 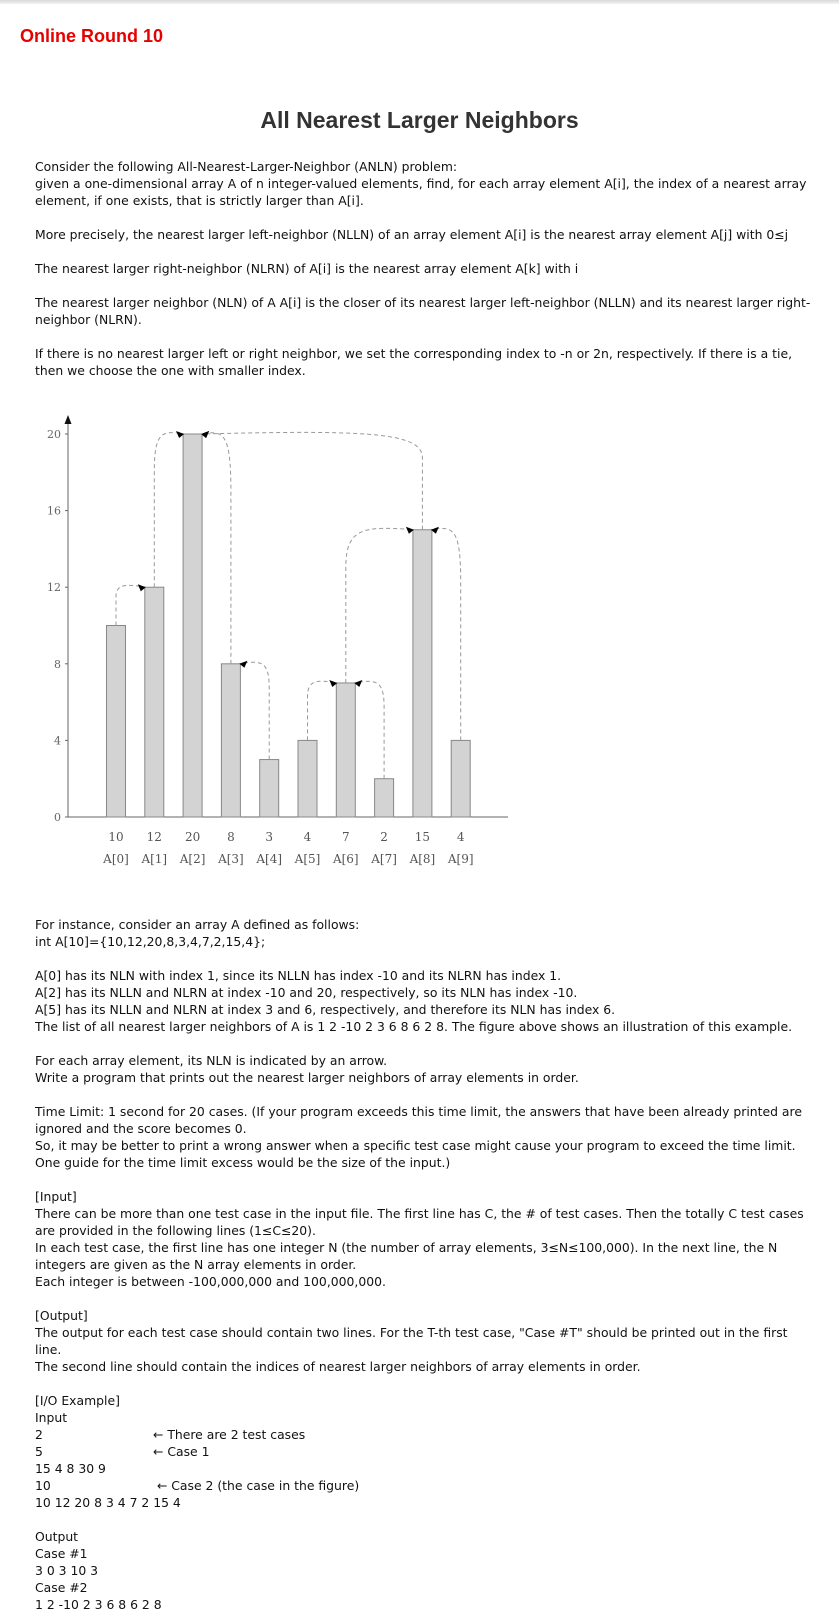 What do you see at coordinates (425, 1485) in the screenshot?
I see `io-input-row: 10 ← Case 2 (the case in the figure)` at bounding box center [425, 1485].